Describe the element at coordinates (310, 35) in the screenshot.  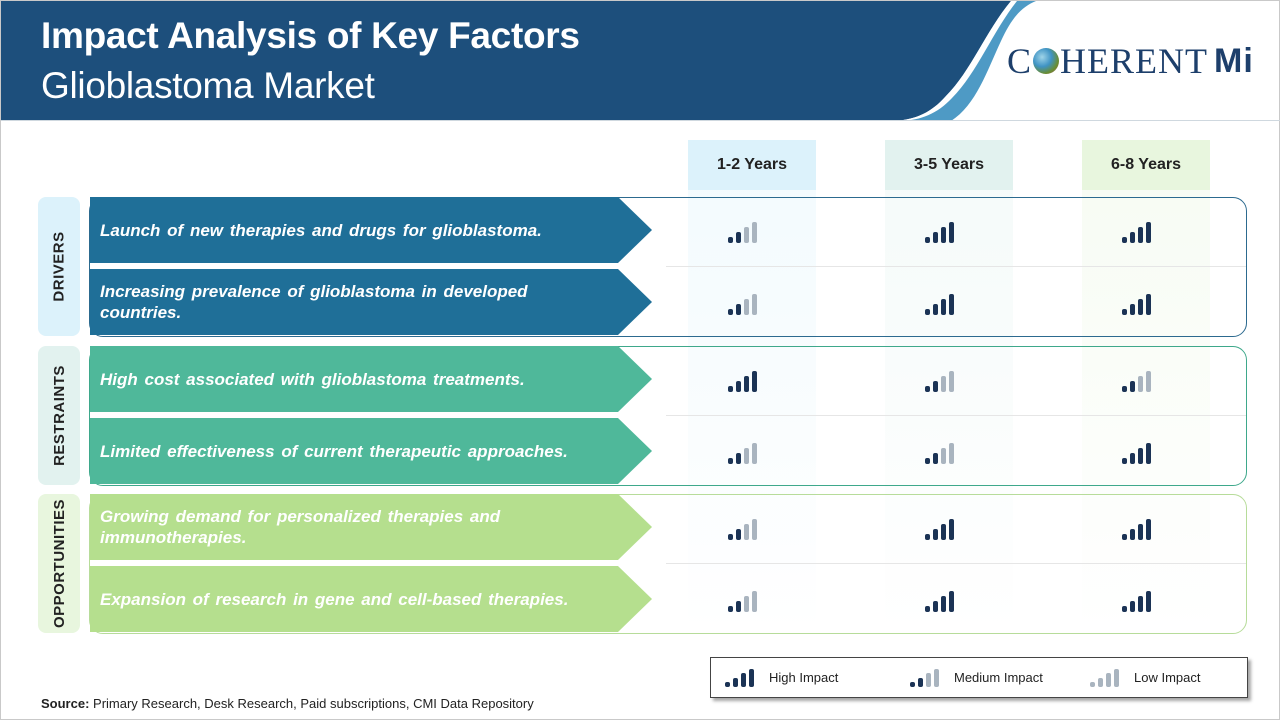
I see `page-title: Impact Analysis of Key Factors` at that location.